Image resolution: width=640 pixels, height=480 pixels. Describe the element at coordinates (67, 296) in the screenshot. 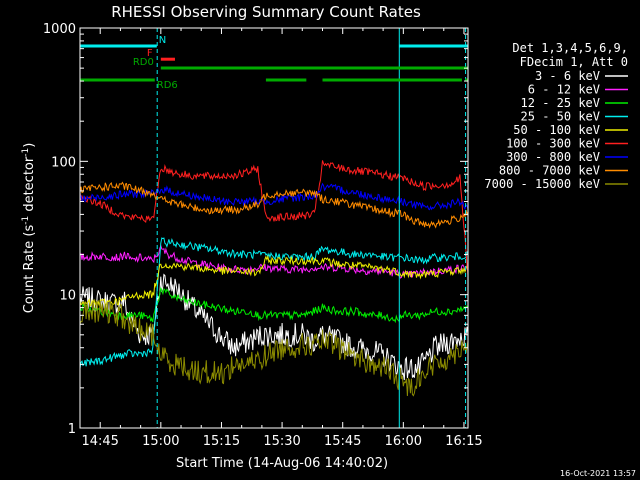

I see `y-tick-label-2: 10` at that location.